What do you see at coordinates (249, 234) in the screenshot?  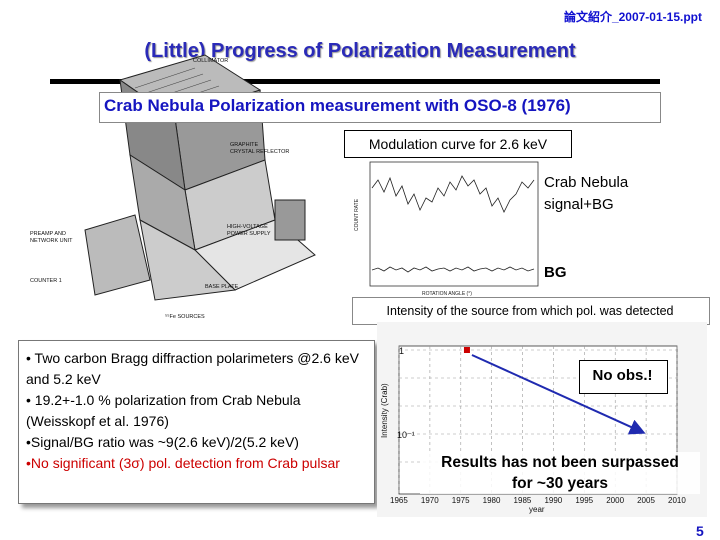 I see `label-hv2: POWER SUPPLY` at bounding box center [249, 234].